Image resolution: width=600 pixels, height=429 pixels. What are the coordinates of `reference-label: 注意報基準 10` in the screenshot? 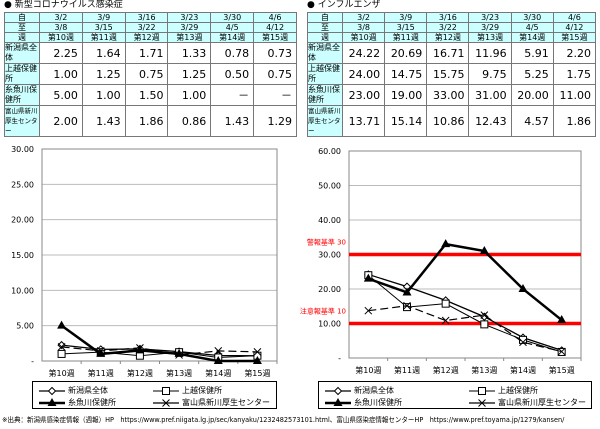 It's located at (323, 311).